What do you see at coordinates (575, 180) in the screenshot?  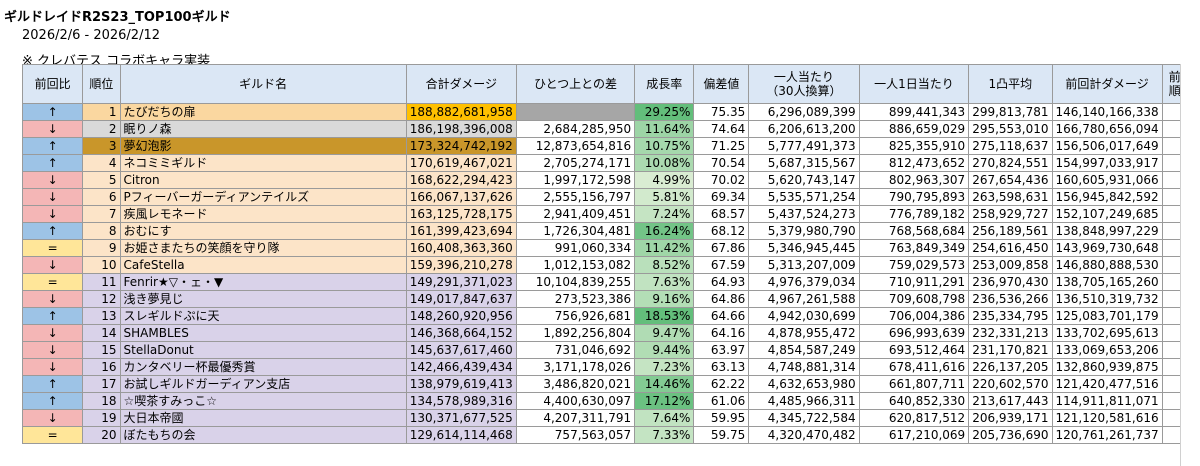 I see `diff-cell: 1,997,172,598` at bounding box center [575, 180].